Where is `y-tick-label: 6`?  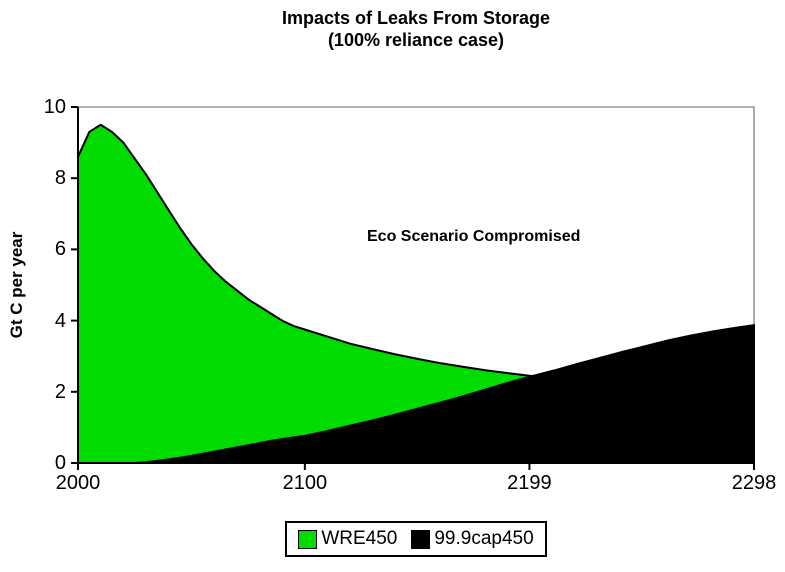 y-tick-label: 6 is located at coordinates (60, 249).